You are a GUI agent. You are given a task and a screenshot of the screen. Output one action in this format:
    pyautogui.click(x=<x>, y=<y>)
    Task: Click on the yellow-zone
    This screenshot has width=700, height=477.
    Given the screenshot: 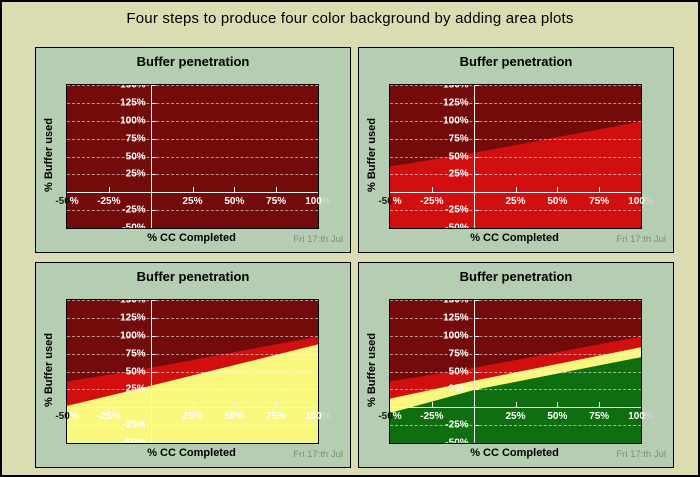 What is the action you would take?
    pyautogui.click(x=192, y=393)
    